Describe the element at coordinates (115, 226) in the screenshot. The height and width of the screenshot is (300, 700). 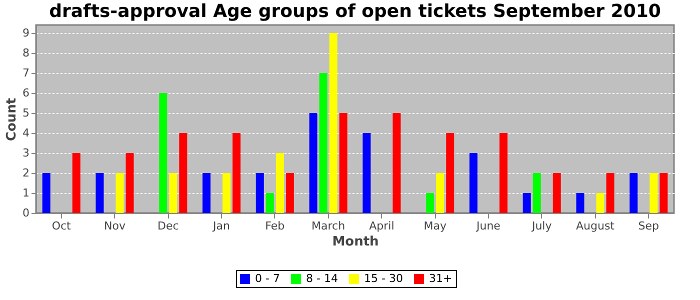
I see `x-tick-label: Nov` at that location.